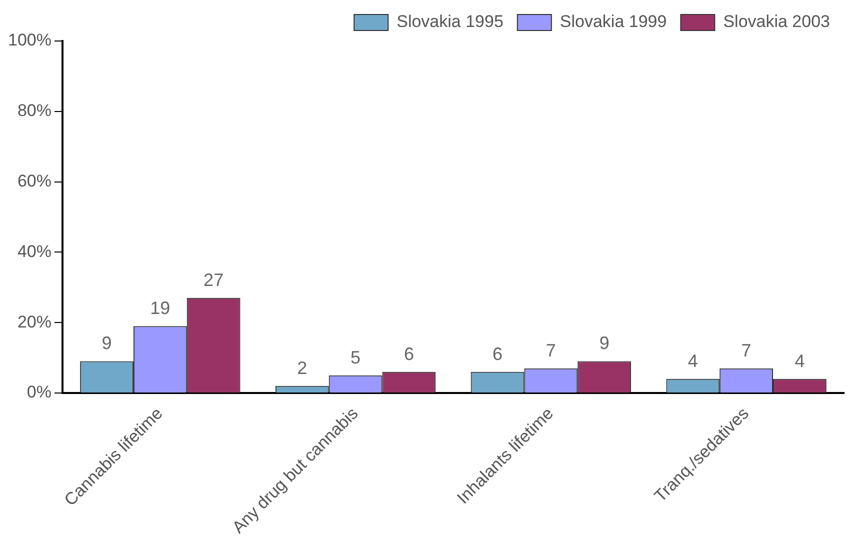 The image size is (864, 546). What do you see at coordinates (302, 368) in the screenshot?
I see `data-label: 2` at bounding box center [302, 368].